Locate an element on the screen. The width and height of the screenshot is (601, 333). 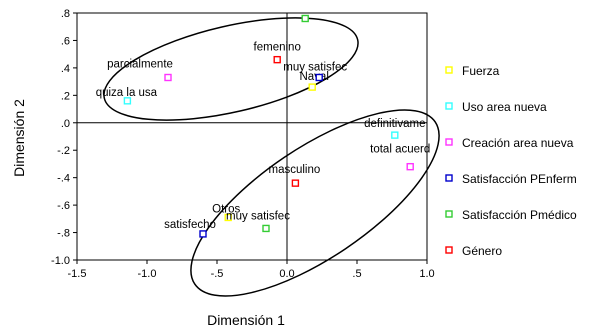
x-tick-label: -1.5 is located at coordinates (77, 274).